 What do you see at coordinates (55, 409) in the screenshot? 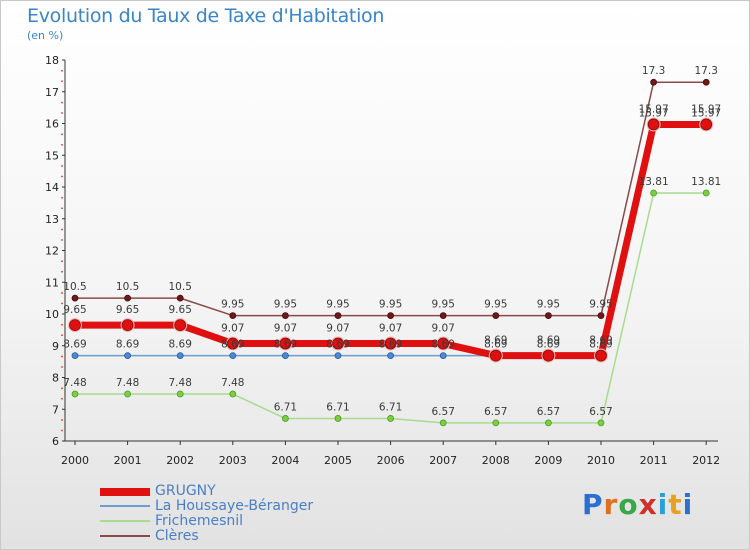
I see `y-tick-label: 7` at bounding box center [55, 409].